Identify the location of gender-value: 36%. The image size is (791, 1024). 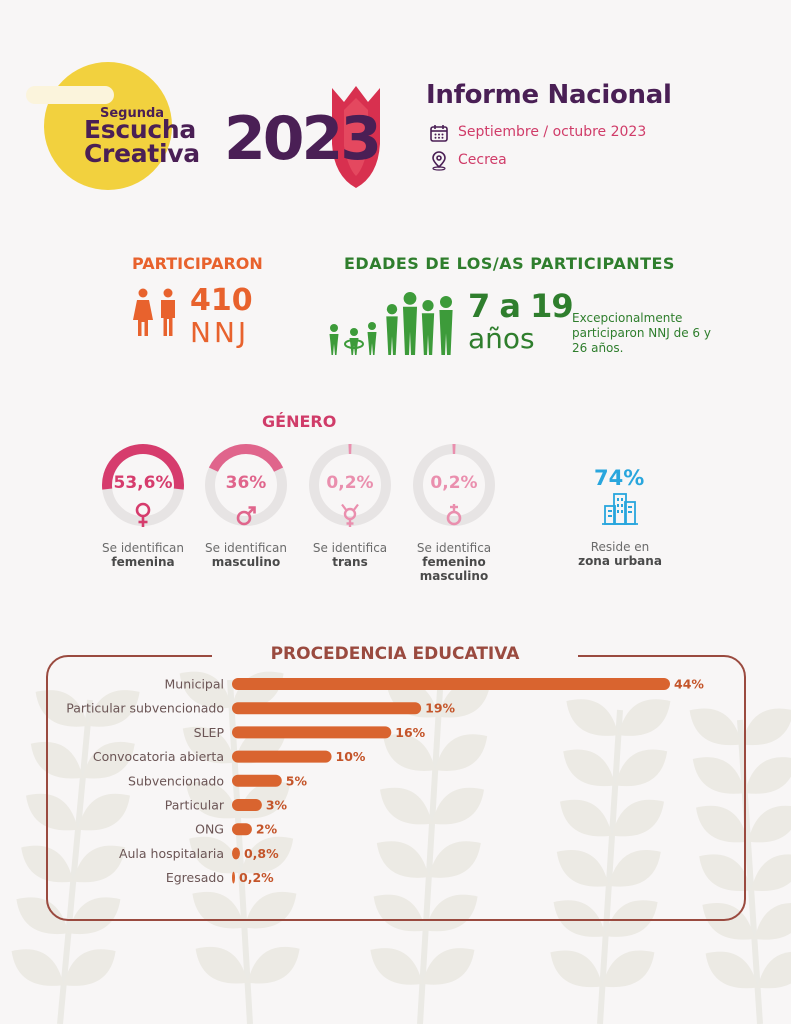
(246, 483).